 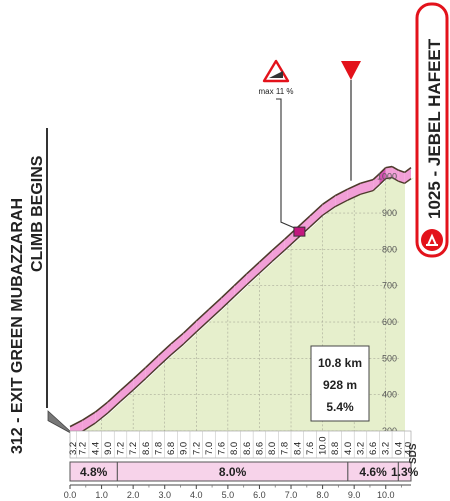 What do you see at coordinates (386, 448) in the screenshot?
I see `segment-gradient-25: 3.2` at bounding box center [386, 448].